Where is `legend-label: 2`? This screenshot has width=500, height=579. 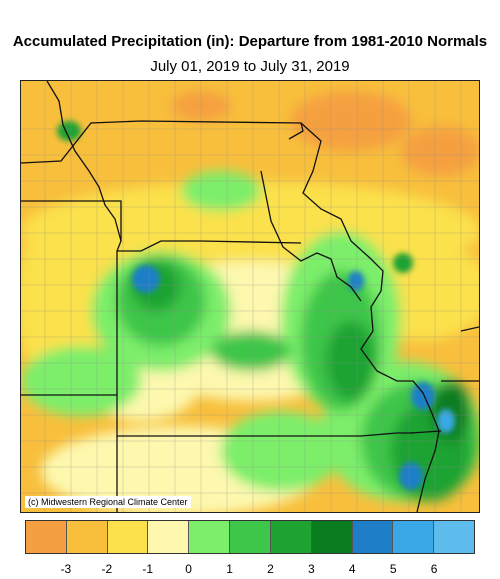
legend-label: 2 is located at coordinates (270, 569).